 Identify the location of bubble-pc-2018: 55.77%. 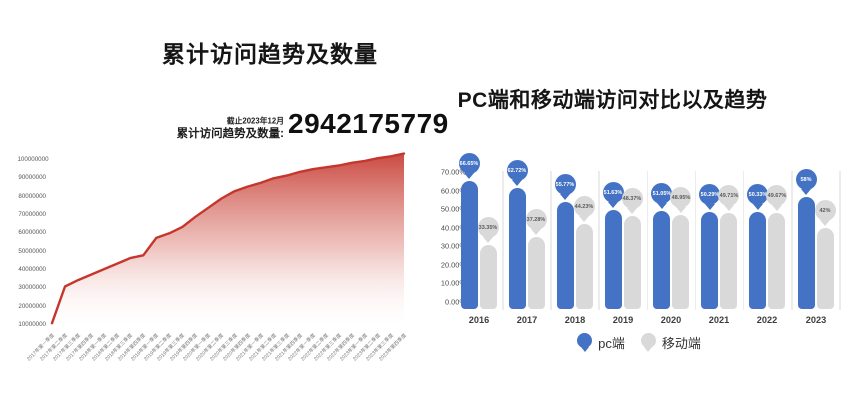
(565, 186).